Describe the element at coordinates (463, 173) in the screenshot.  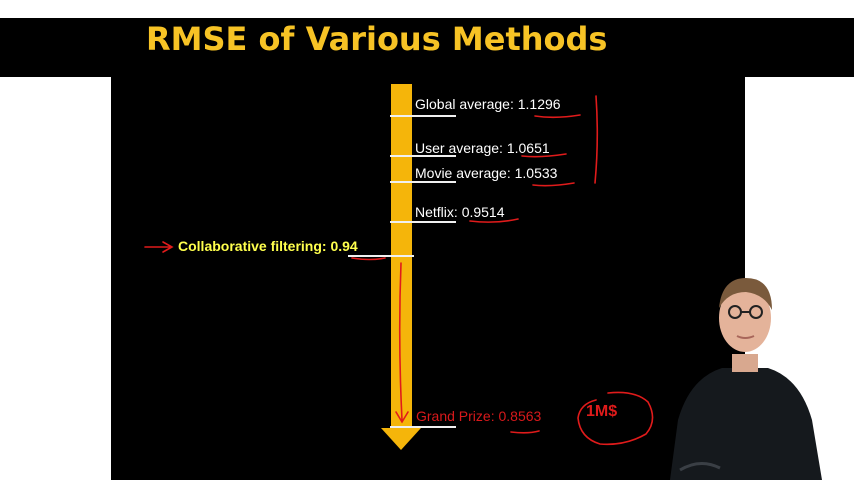
I see `entry-label: Movie average:` at that location.